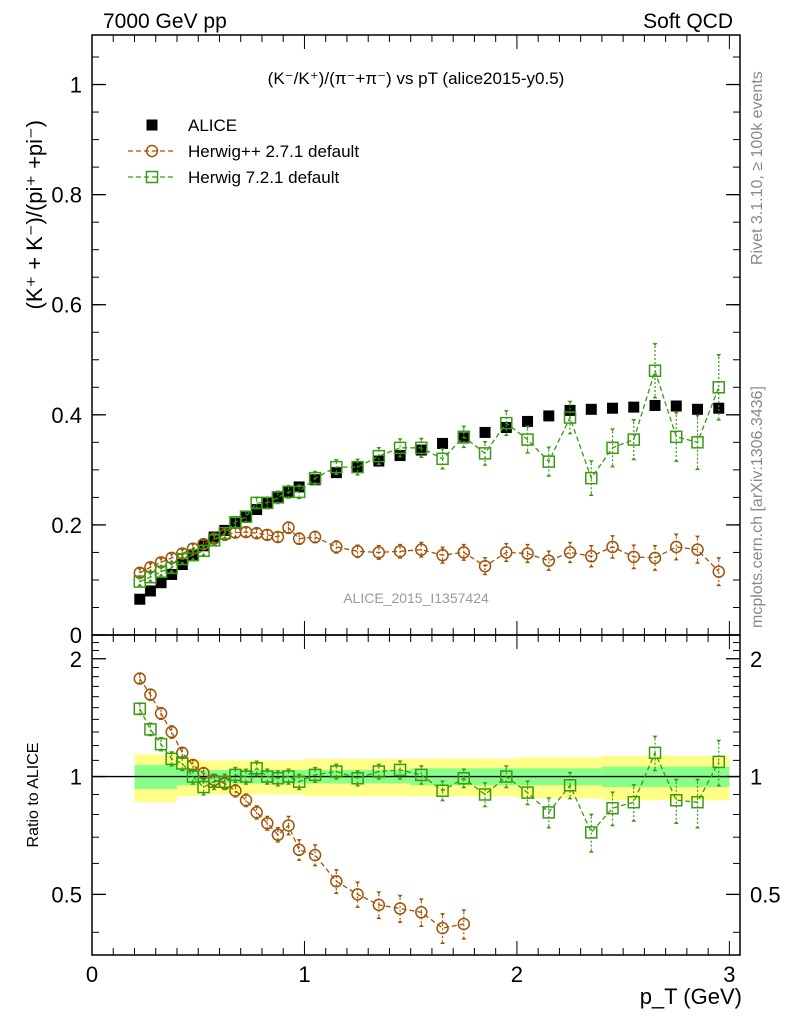 The image size is (786, 1024). I want to click on legend-marker, so click(152, 177).